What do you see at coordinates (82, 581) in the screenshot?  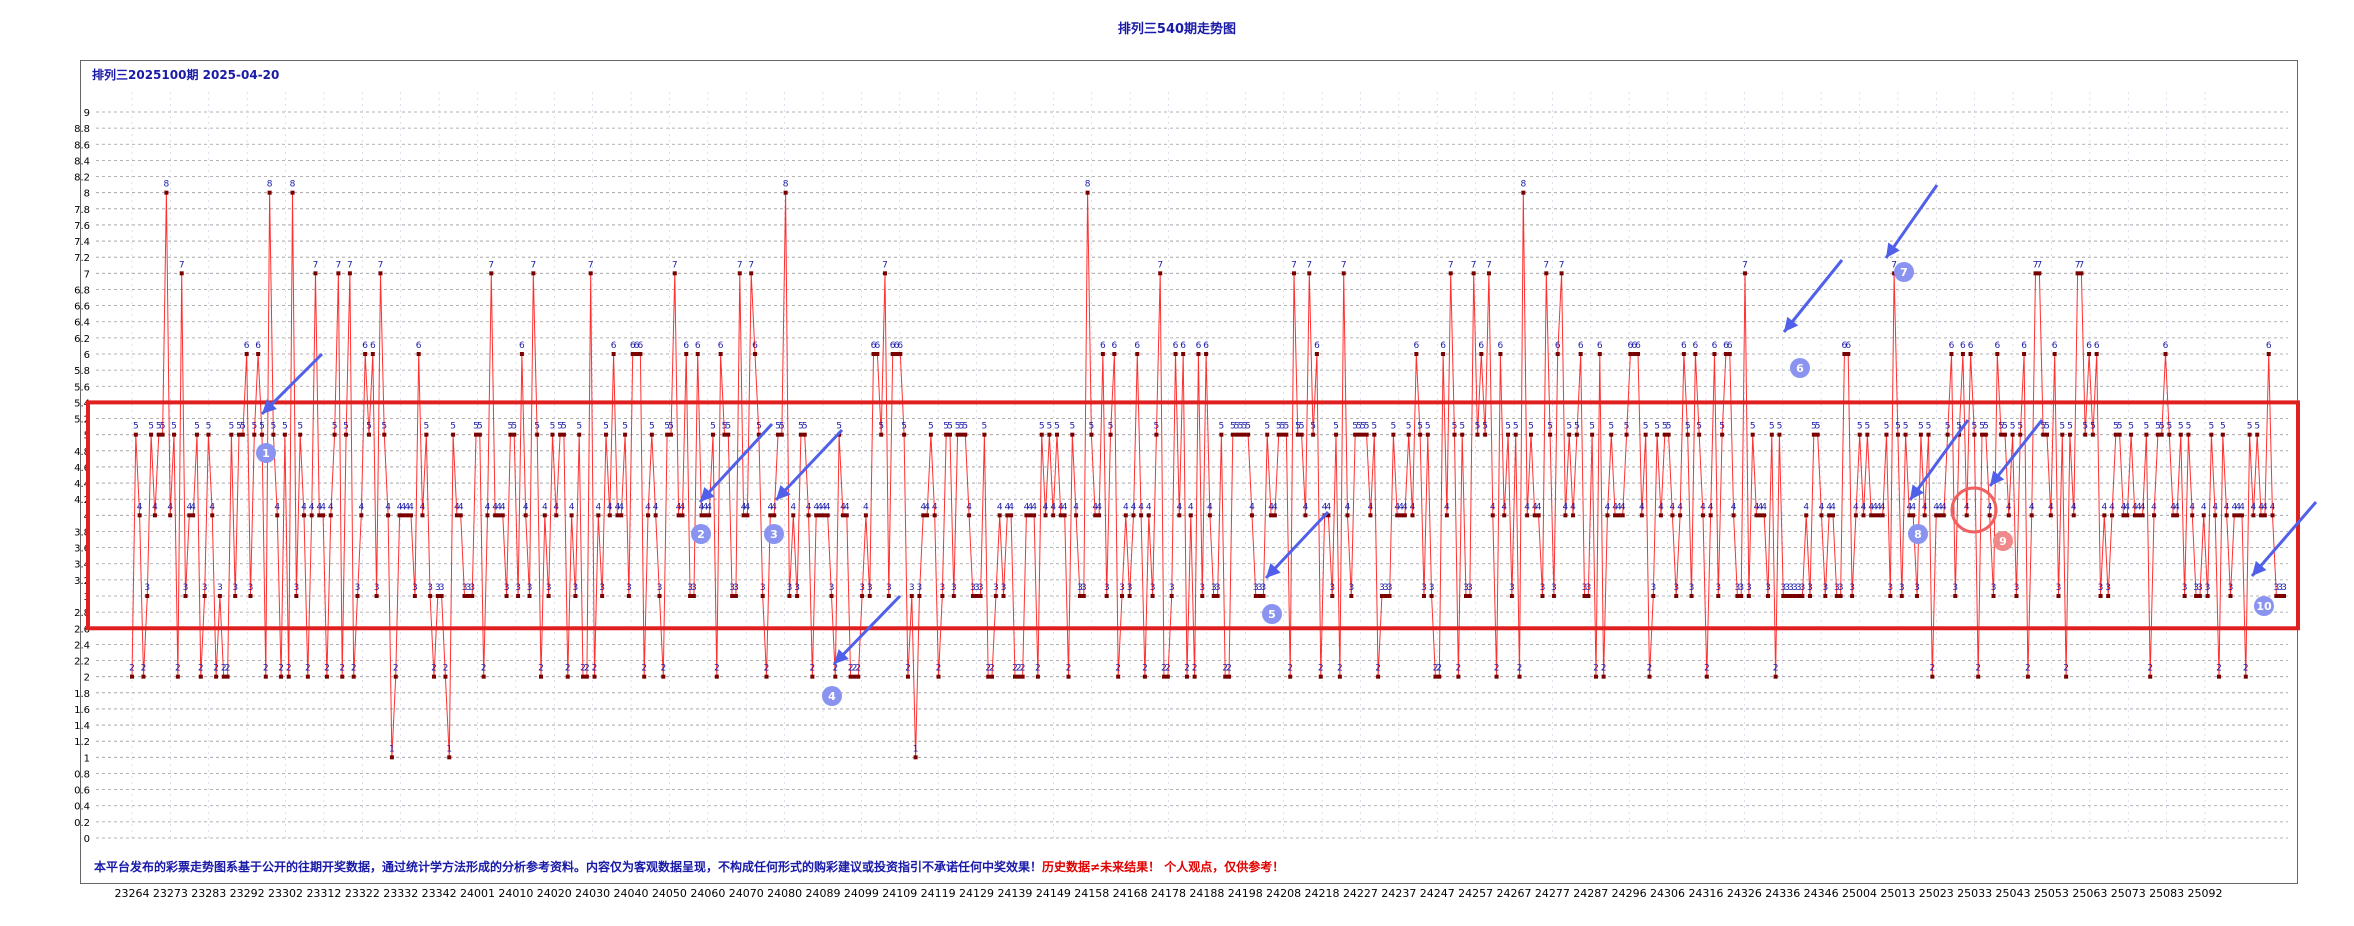 I see `y-tick-label: 3.2` at bounding box center [82, 581].